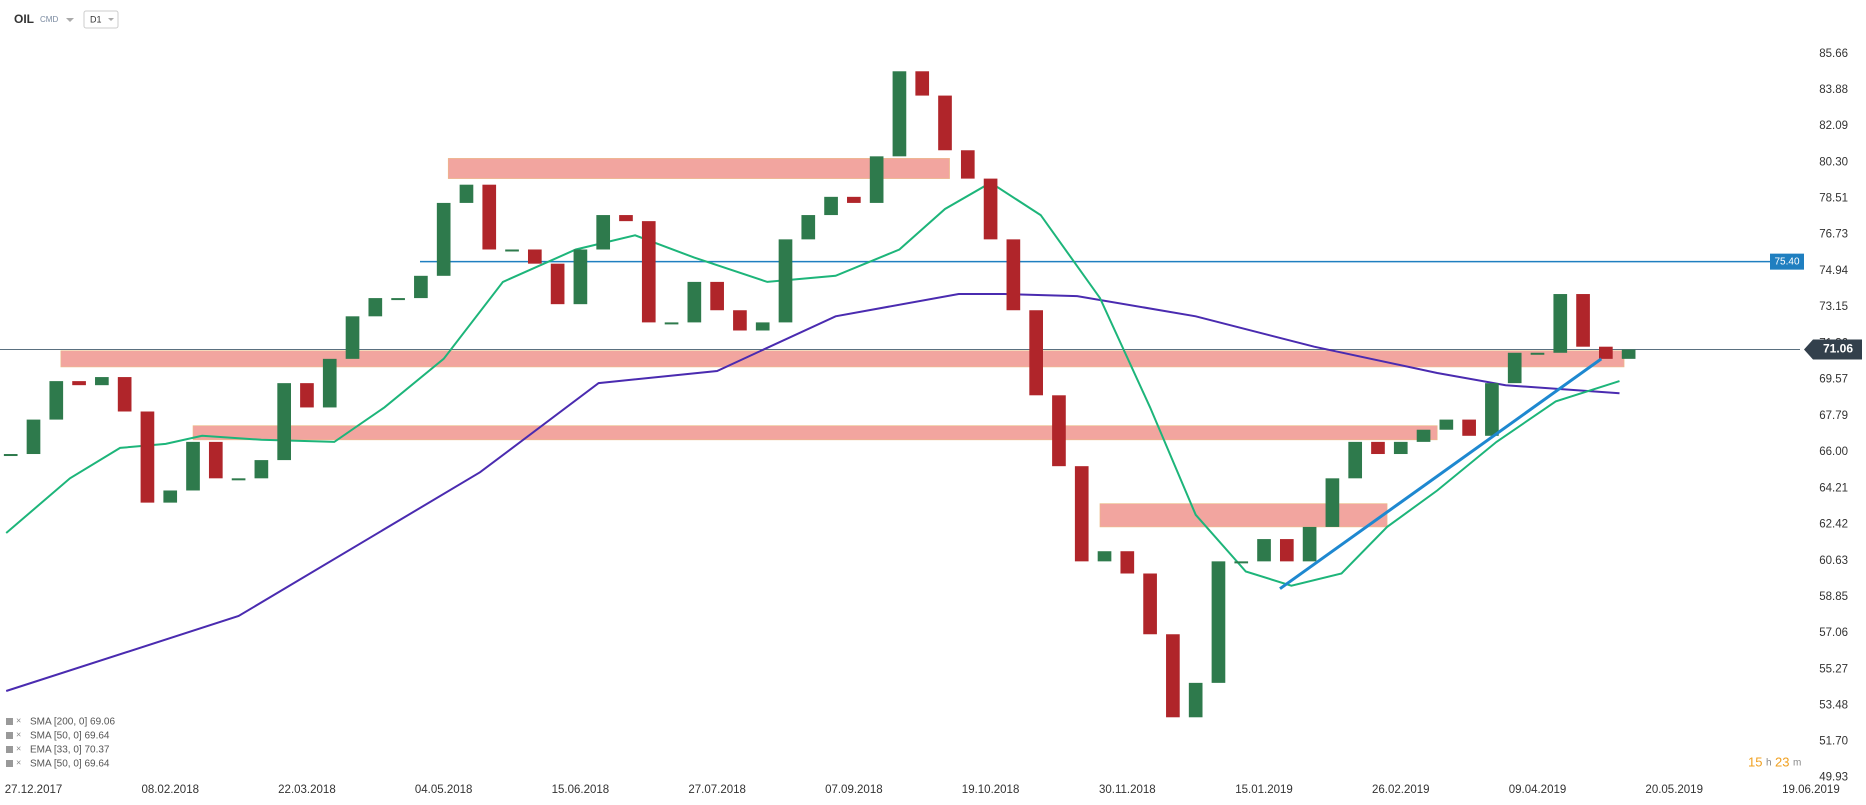  I want to click on y-tick-label: 64.21, so click(1833, 488).